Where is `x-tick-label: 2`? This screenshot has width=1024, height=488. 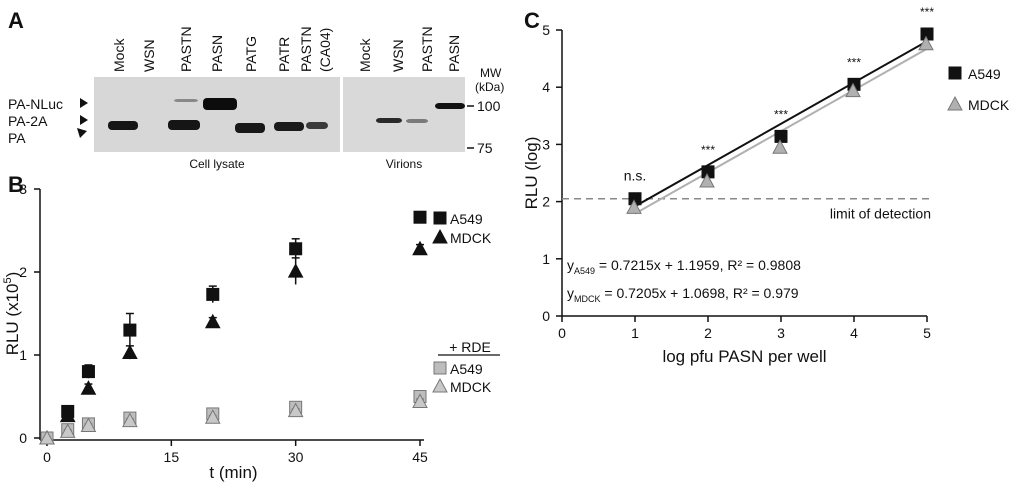 x-tick-label: 2 is located at coordinates (708, 333).